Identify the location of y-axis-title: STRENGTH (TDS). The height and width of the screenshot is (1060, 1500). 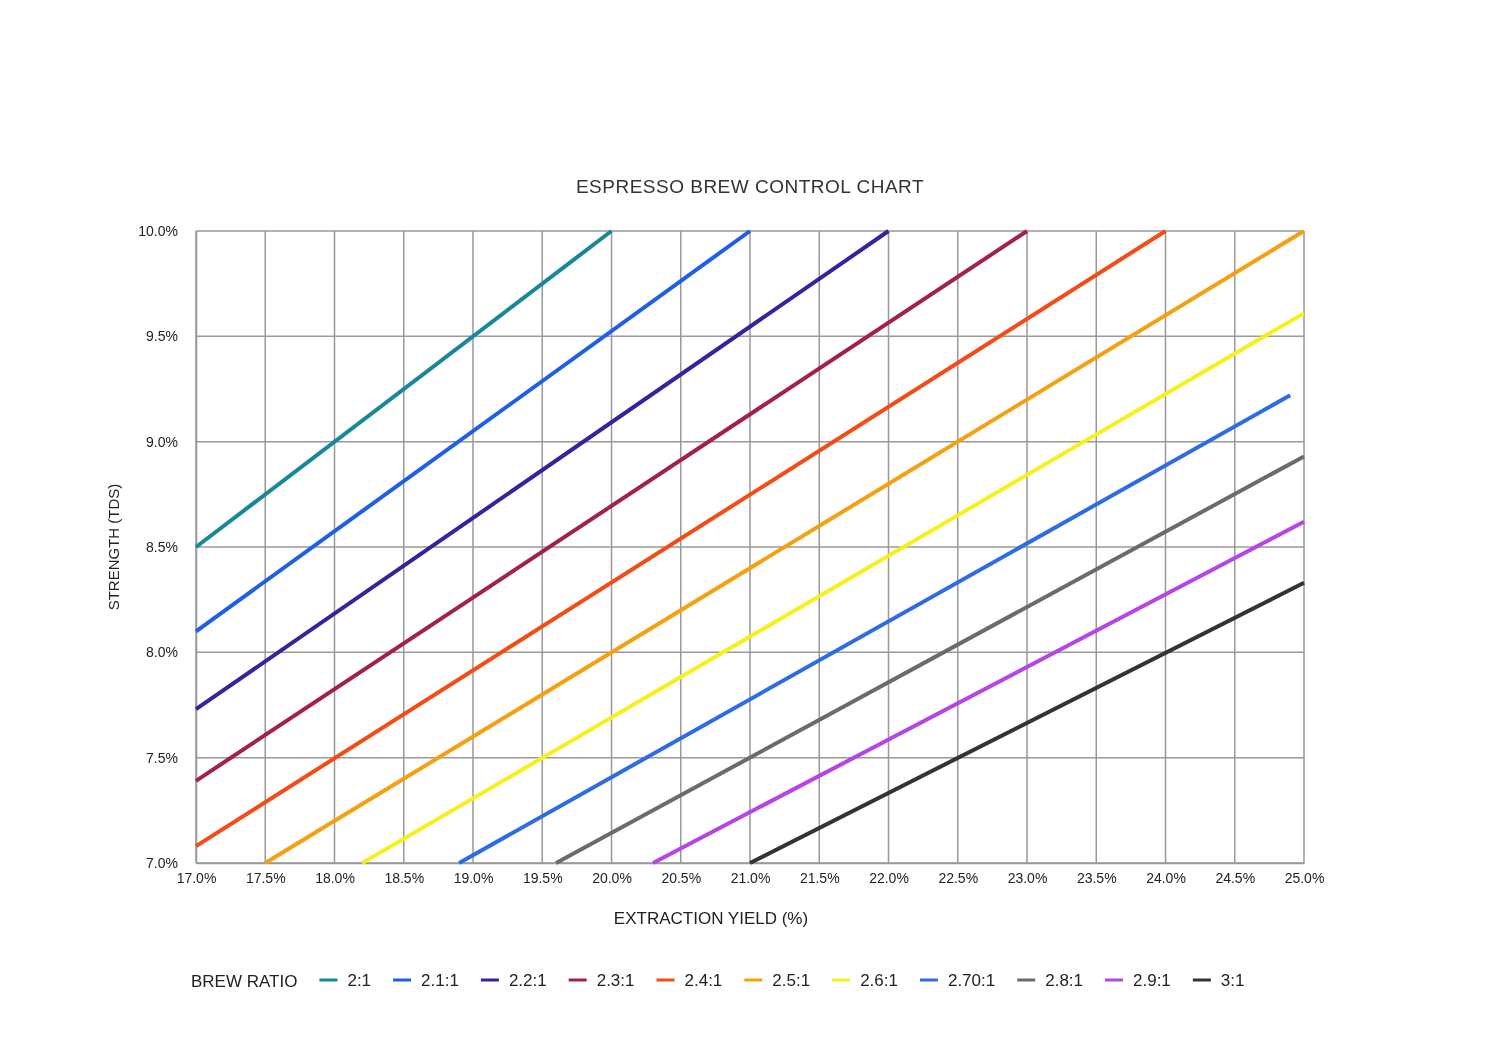
(113, 547).